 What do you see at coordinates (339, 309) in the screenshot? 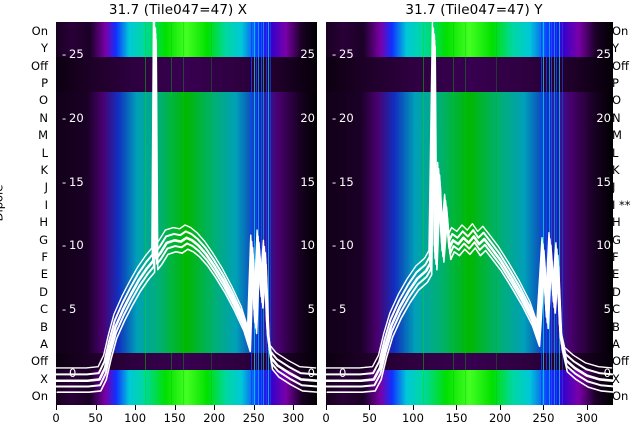
I see `y-tick-5-l: -5` at bounding box center [339, 309].